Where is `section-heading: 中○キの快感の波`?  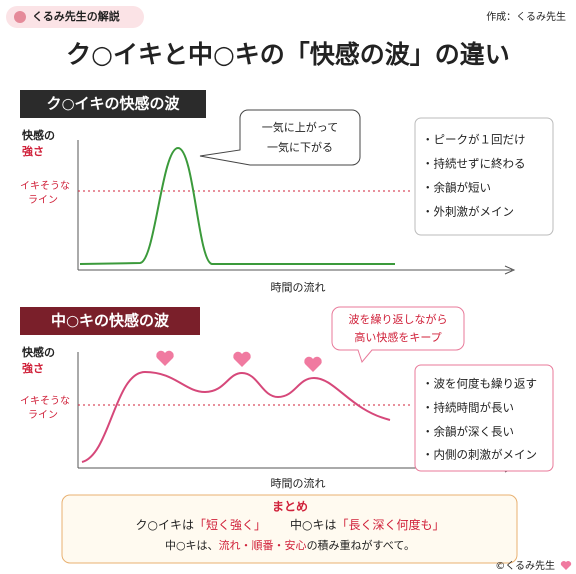 section-heading: 中○キの快感の波 is located at coordinates (110, 321).